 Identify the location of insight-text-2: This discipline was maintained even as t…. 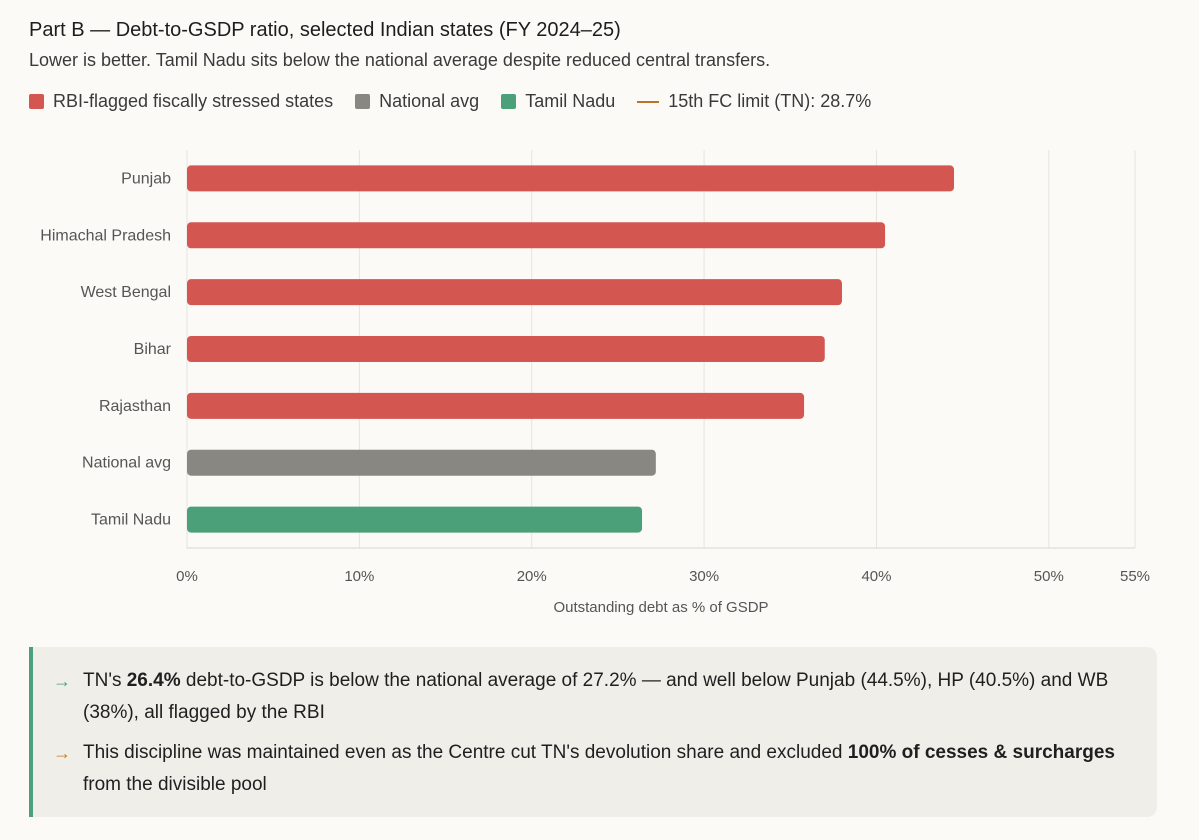
(613, 769).